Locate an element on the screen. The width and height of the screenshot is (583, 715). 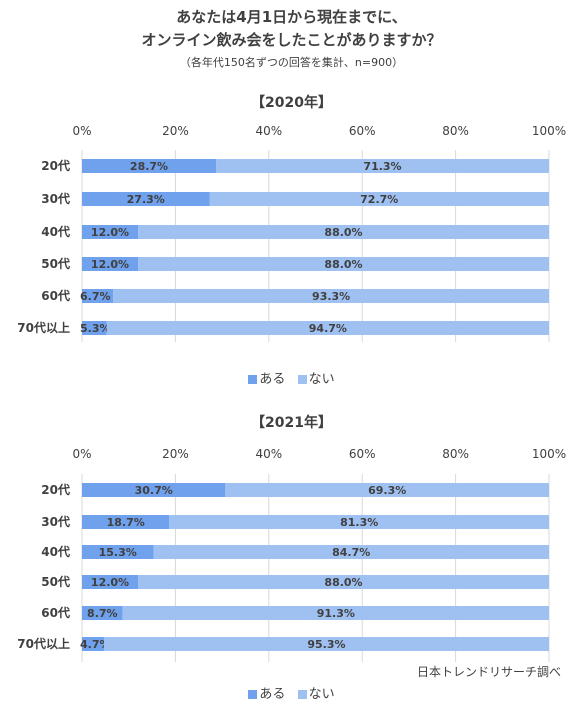
chart-2020-title: 【2020年】 is located at coordinates (291, 103).